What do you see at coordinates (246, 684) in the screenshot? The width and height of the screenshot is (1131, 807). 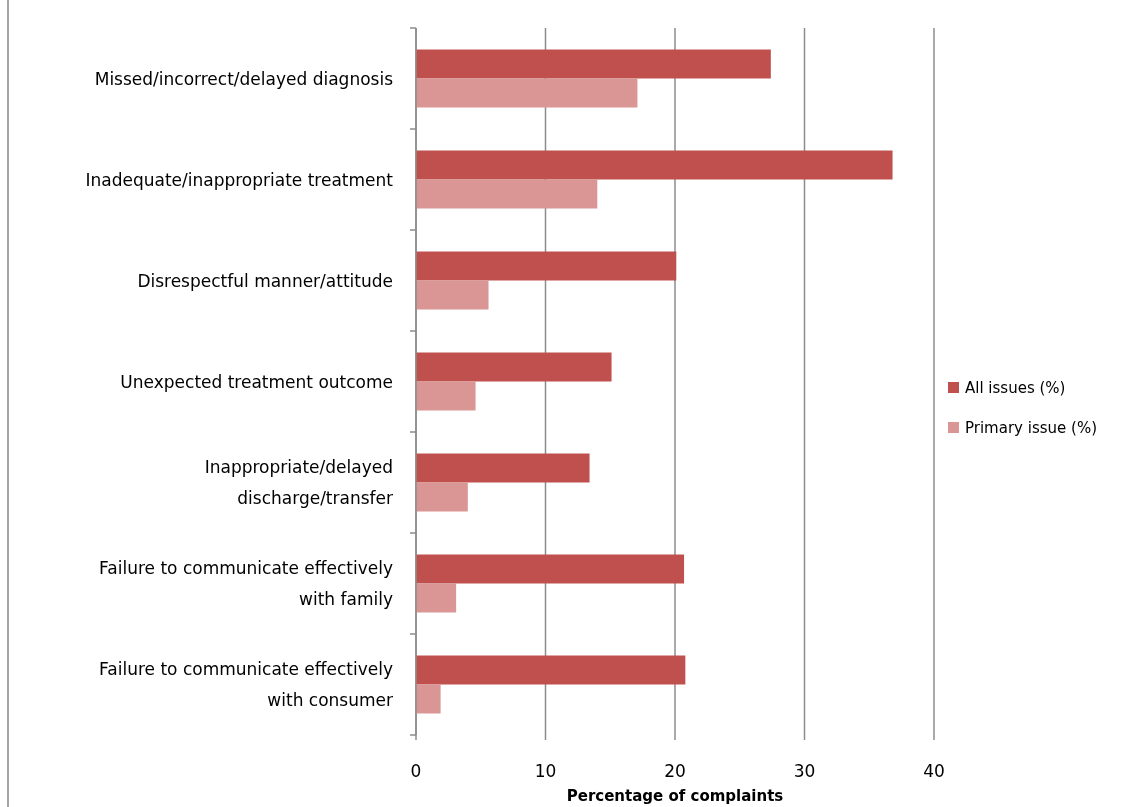 I see `y-tick-label: Failure to communicate effectively with consumer` at bounding box center [246, 684].